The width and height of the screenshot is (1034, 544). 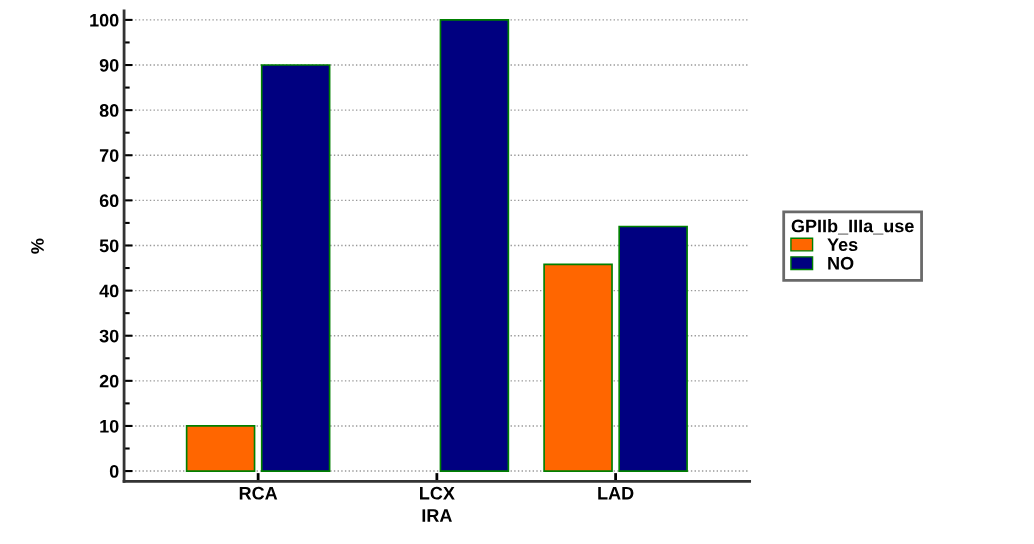 What do you see at coordinates (258, 493) in the screenshot?
I see `x-tick-label: RCA` at bounding box center [258, 493].